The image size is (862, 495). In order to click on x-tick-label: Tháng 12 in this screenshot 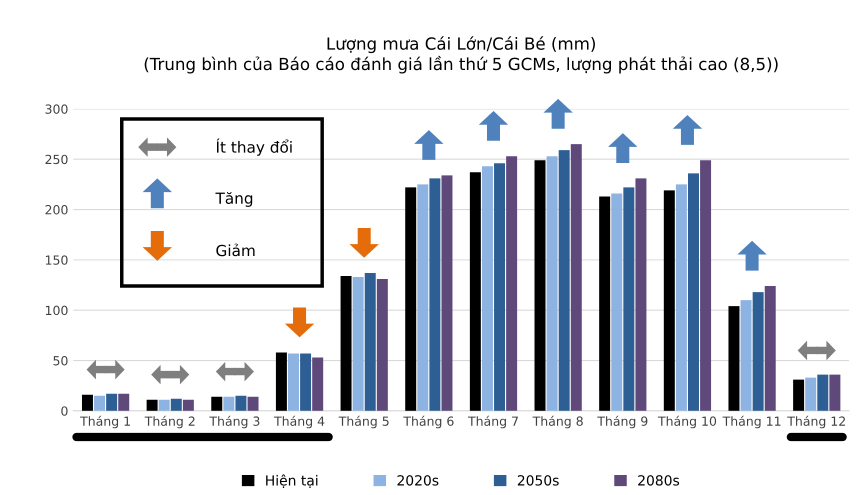, I will do `click(816, 422)`.